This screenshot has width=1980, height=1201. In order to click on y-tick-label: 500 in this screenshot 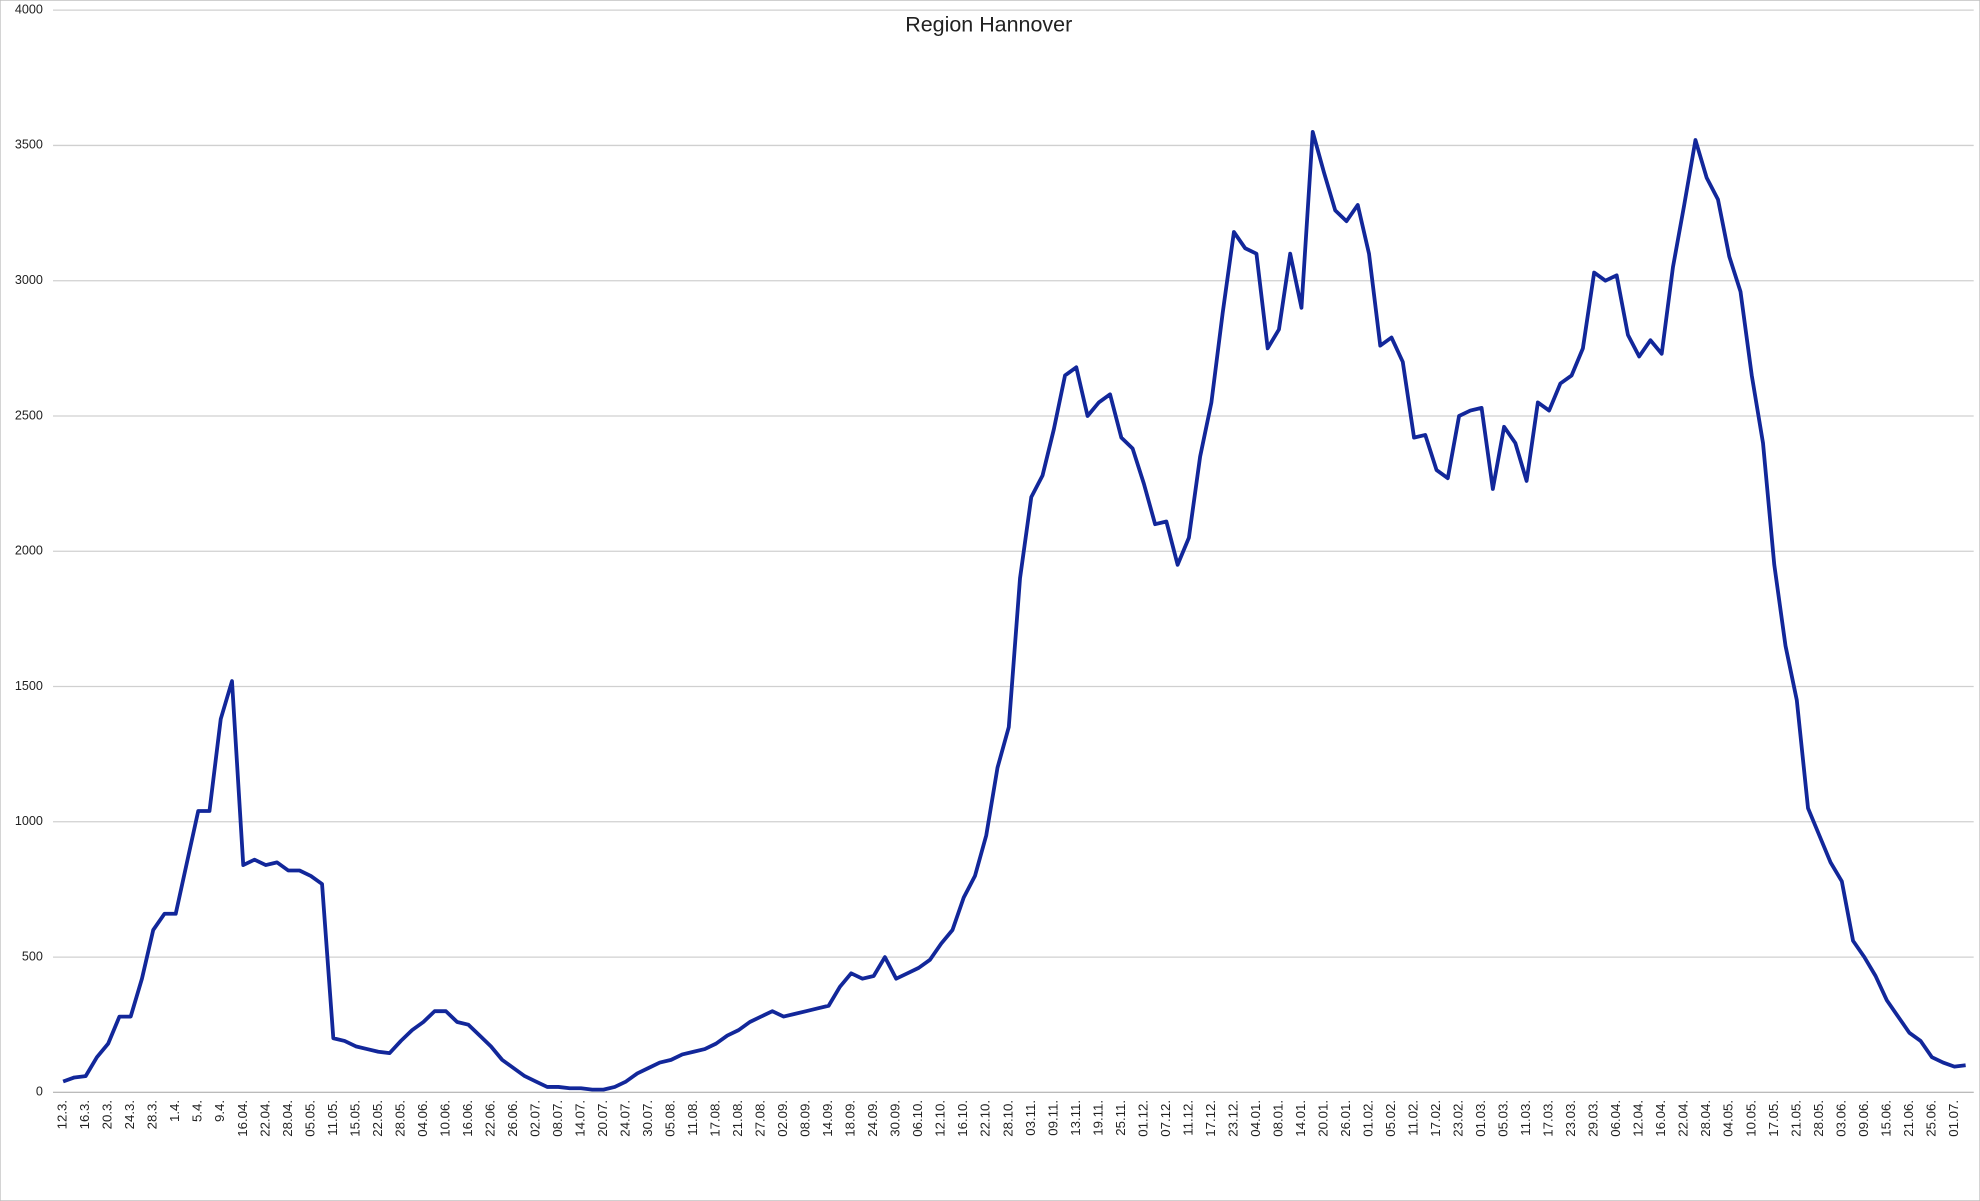, I will do `click(32, 956)`.